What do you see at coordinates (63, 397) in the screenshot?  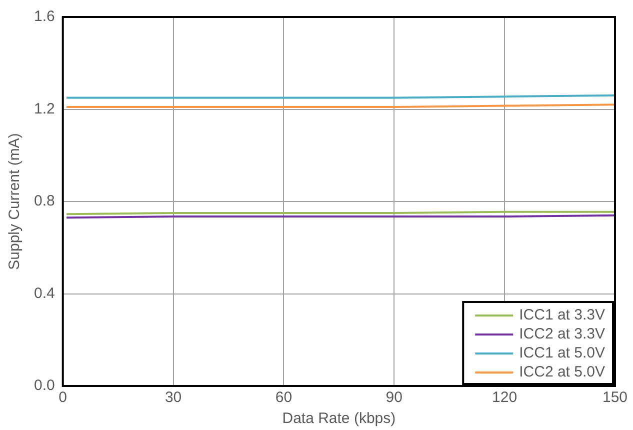 I see `x-tick-label: 0` at bounding box center [63, 397].